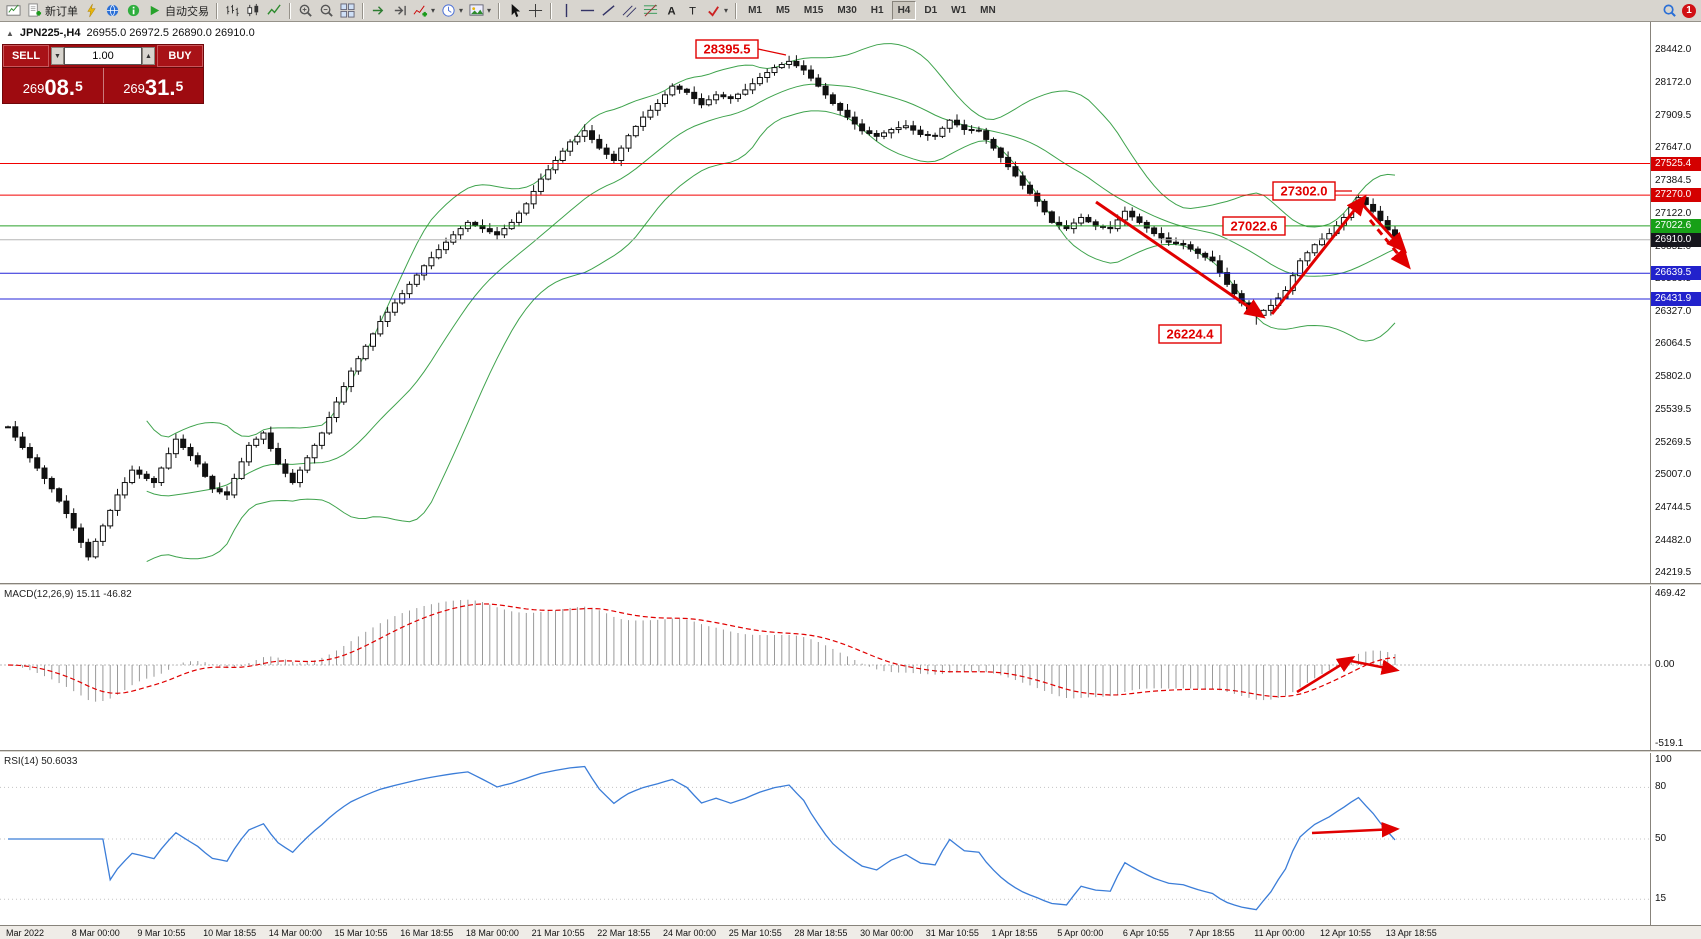 The image size is (1701, 939). Describe the element at coordinates (170, 33) in the screenshot. I see `symbol-ohlc: 26955.0 26972.5 26890.0 26910.0` at that location.